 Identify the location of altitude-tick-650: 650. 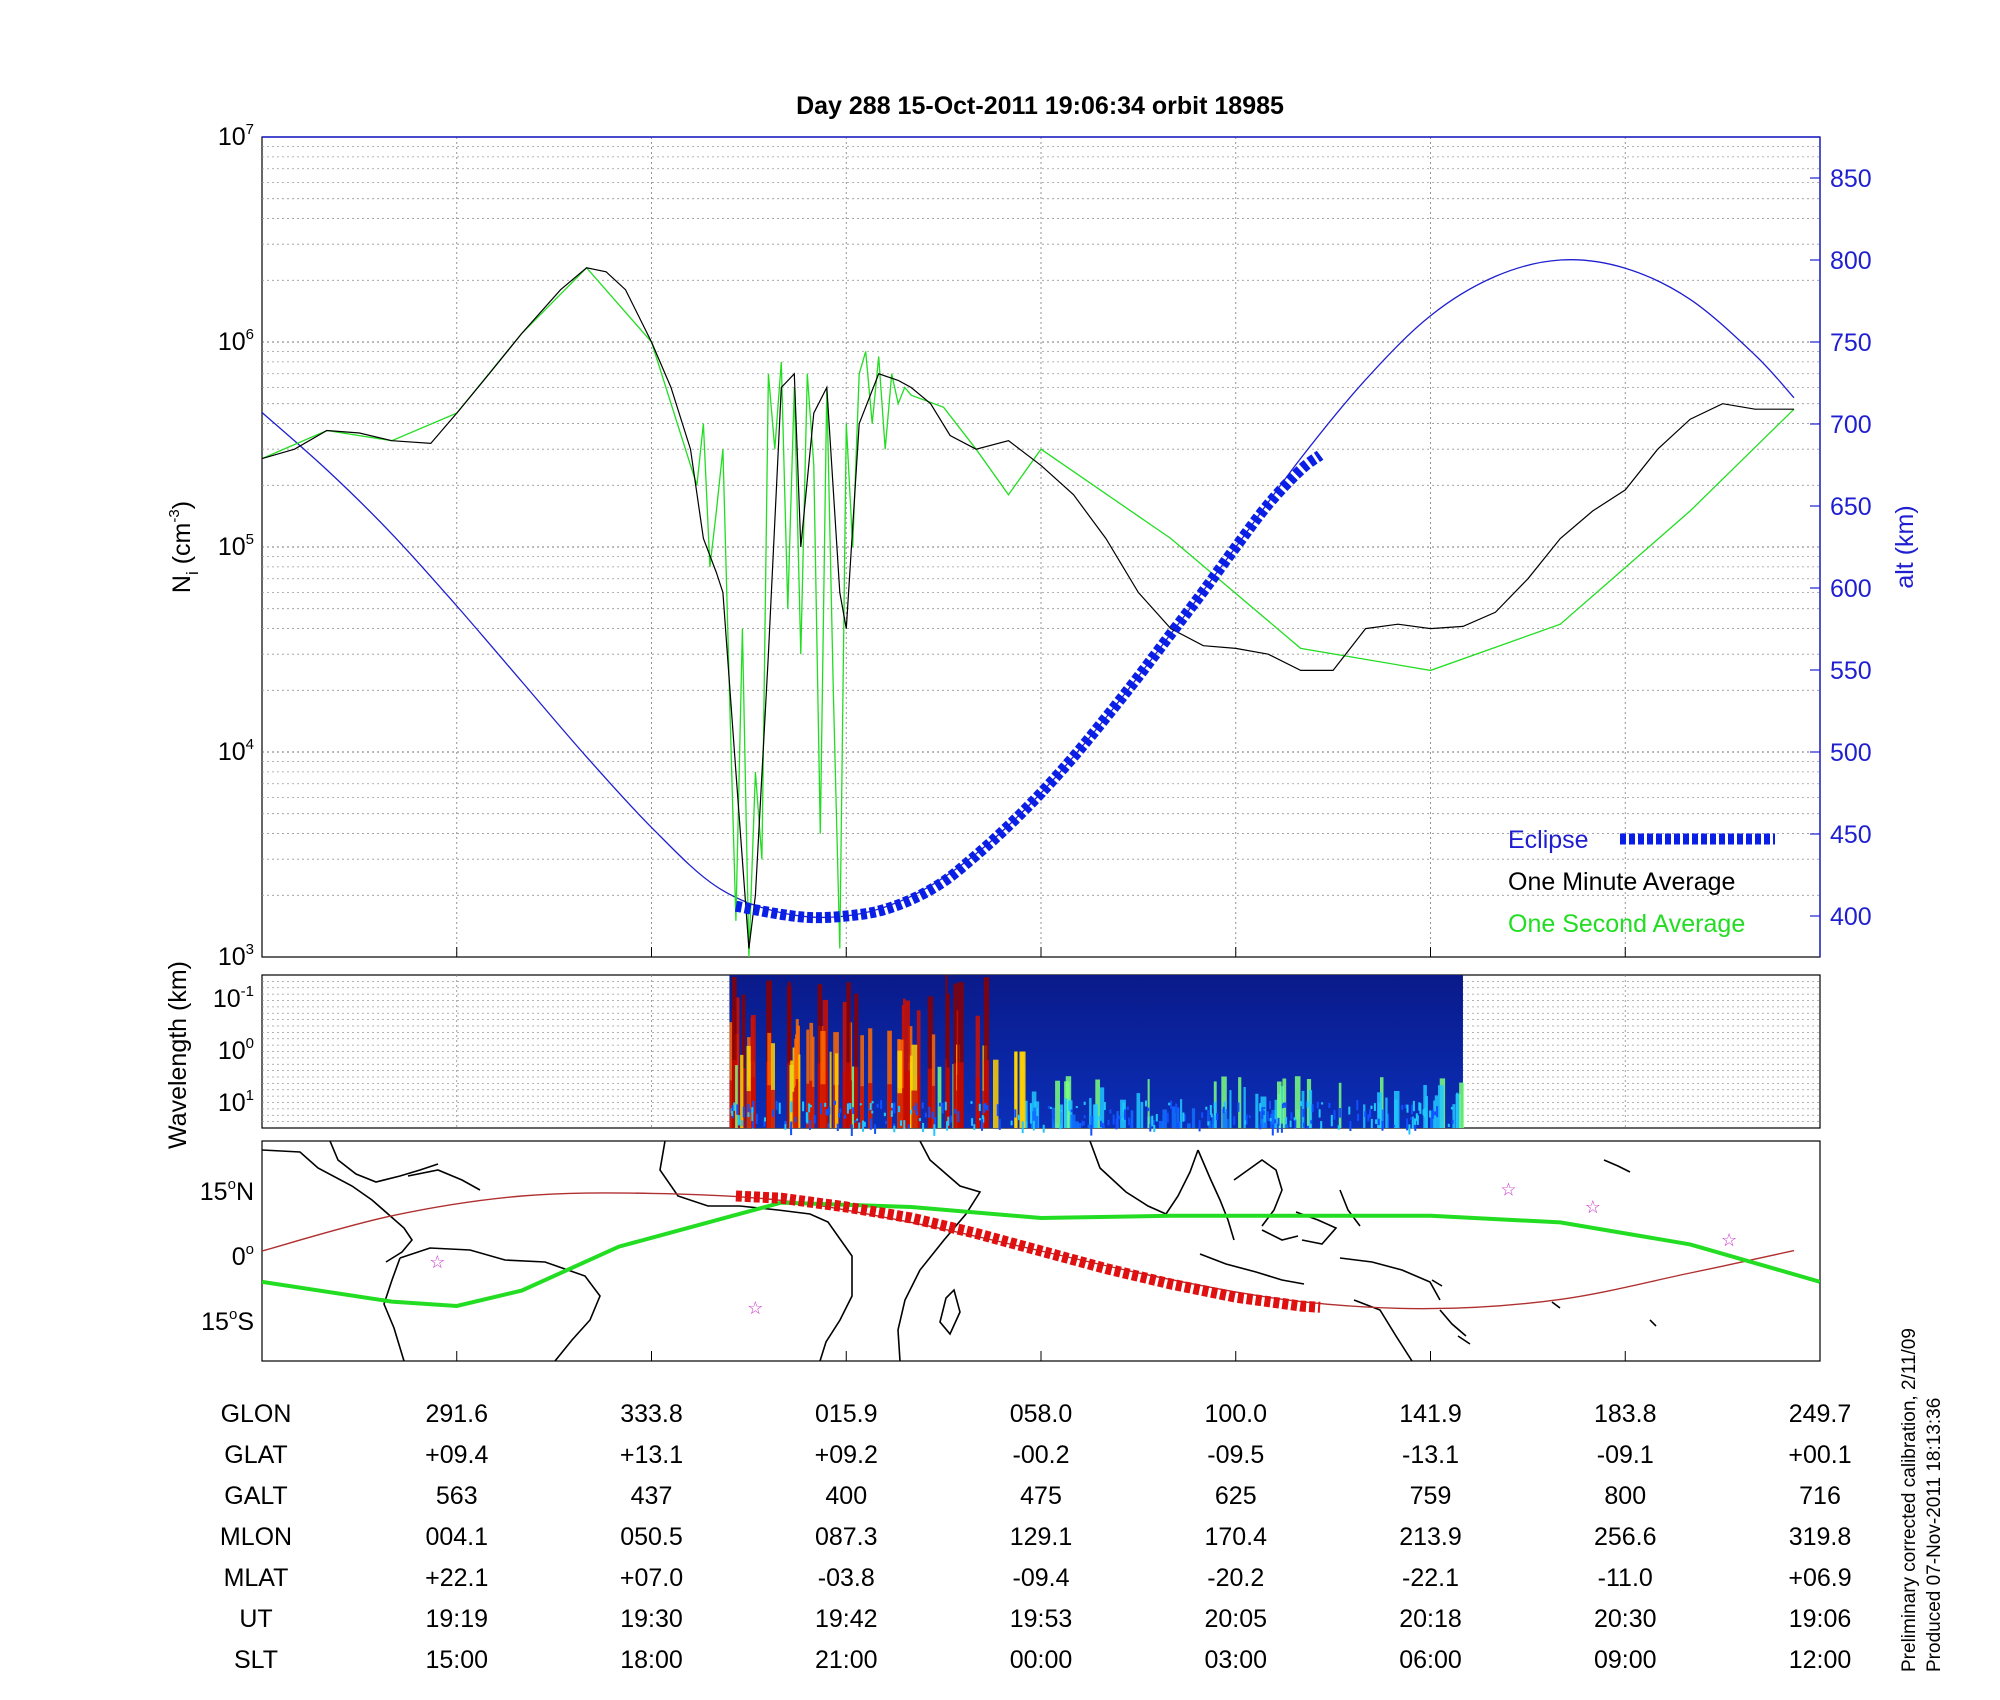
(1851, 507).